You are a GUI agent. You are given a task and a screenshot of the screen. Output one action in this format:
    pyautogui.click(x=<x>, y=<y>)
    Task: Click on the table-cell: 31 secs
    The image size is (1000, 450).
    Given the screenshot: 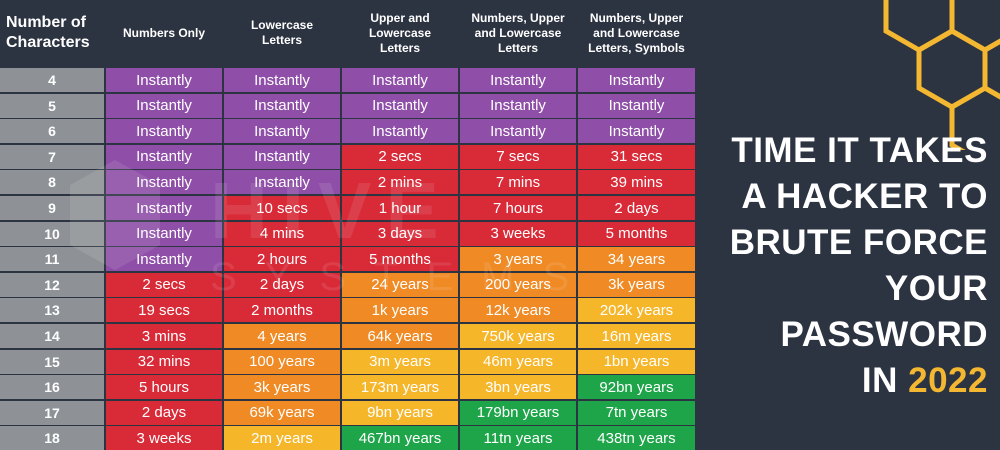 What is the action you would take?
    pyautogui.click(x=636, y=156)
    